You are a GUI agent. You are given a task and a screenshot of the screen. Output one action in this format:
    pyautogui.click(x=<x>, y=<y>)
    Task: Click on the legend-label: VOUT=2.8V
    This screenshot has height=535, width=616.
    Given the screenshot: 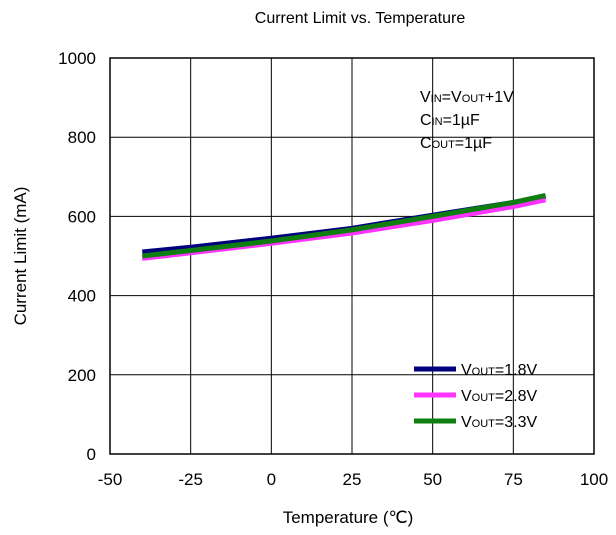 What is the action you would take?
    pyautogui.click(x=499, y=396)
    